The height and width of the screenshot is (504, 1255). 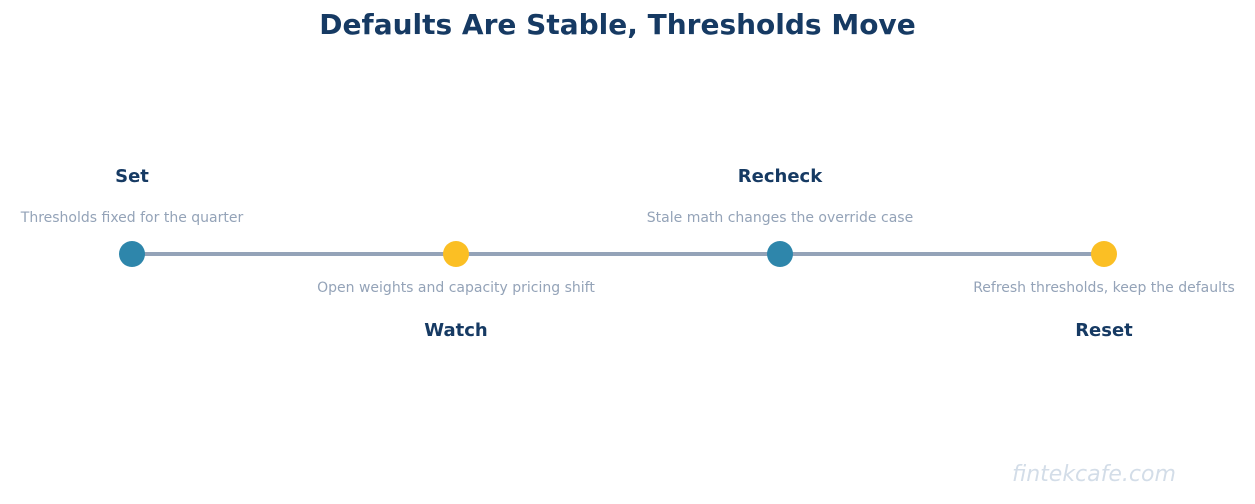 I want to click on step-label-watch: Watch, so click(x=456, y=330).